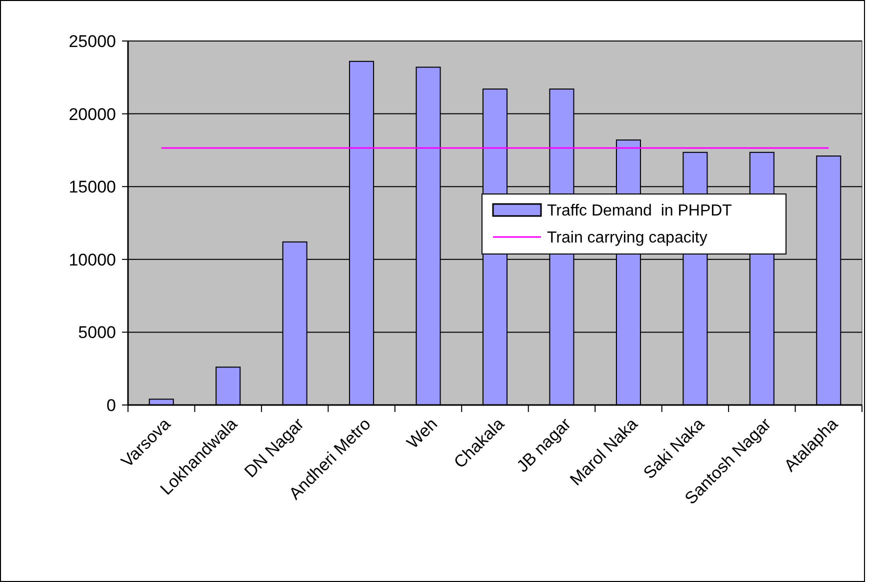 The height and width of the screenshot is (582, 876). What do you see at coordinates (639, 211) in the screenshot?
I see `legend-label: Traffc Demand in PHPDT` at bounding box center [639, 211].